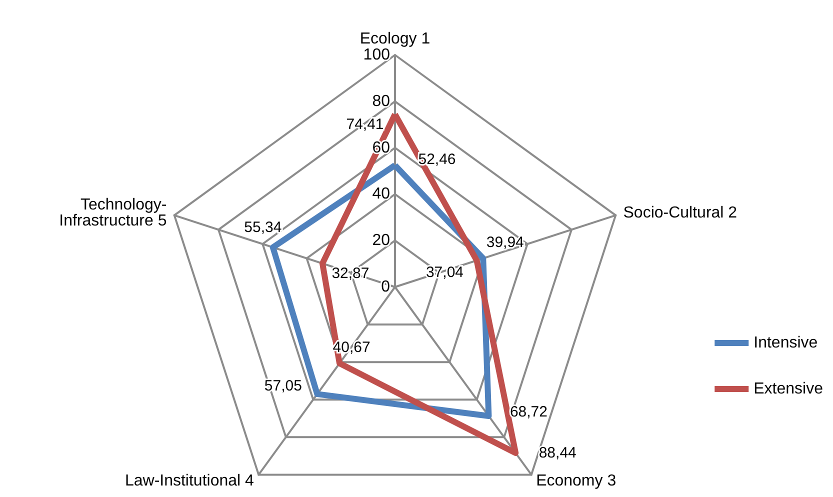  What do you see at coordinates (445, 272) in the screenshot?
I see `data-label: 37,04` at bounding box center [445, 272].